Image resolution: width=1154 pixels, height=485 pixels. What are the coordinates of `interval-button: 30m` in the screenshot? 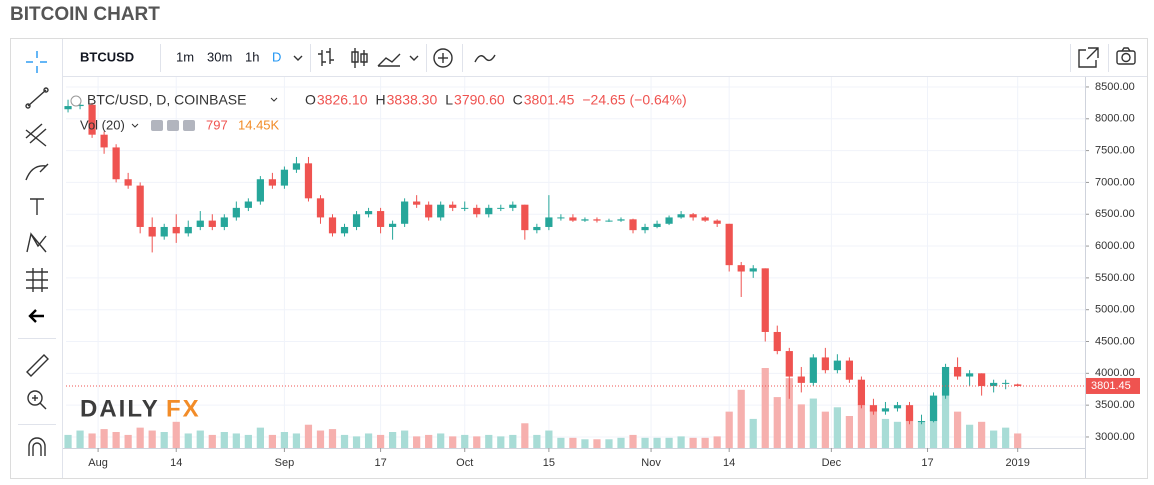 It's located at (219, 56).